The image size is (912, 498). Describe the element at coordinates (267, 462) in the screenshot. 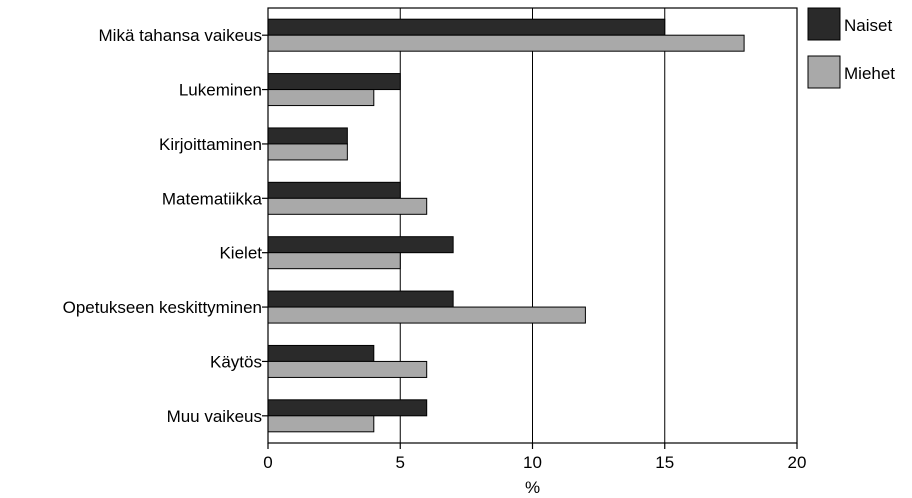

I see `x-tick-label: 0` at that location.